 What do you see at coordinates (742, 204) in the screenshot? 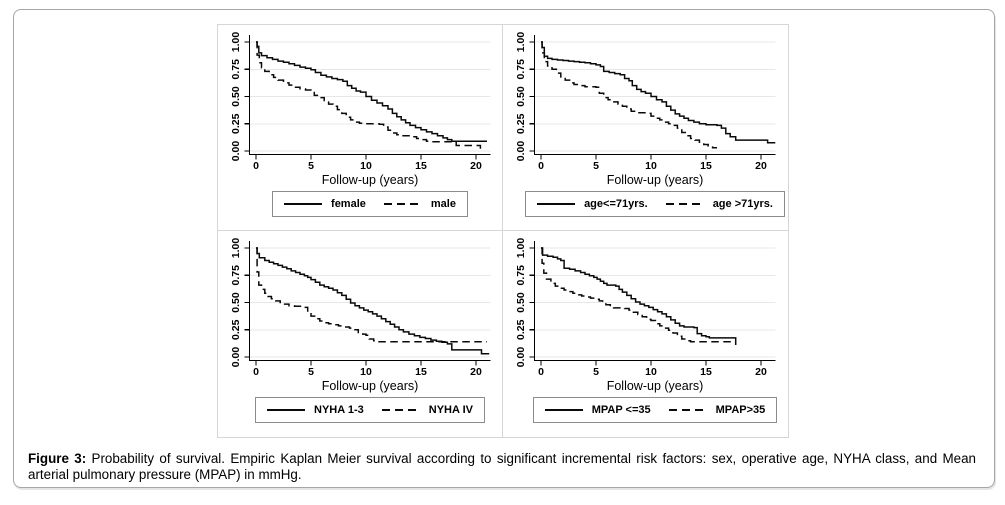
I see `legend-label: age >71yrs.` at bounding box center [742, 204].